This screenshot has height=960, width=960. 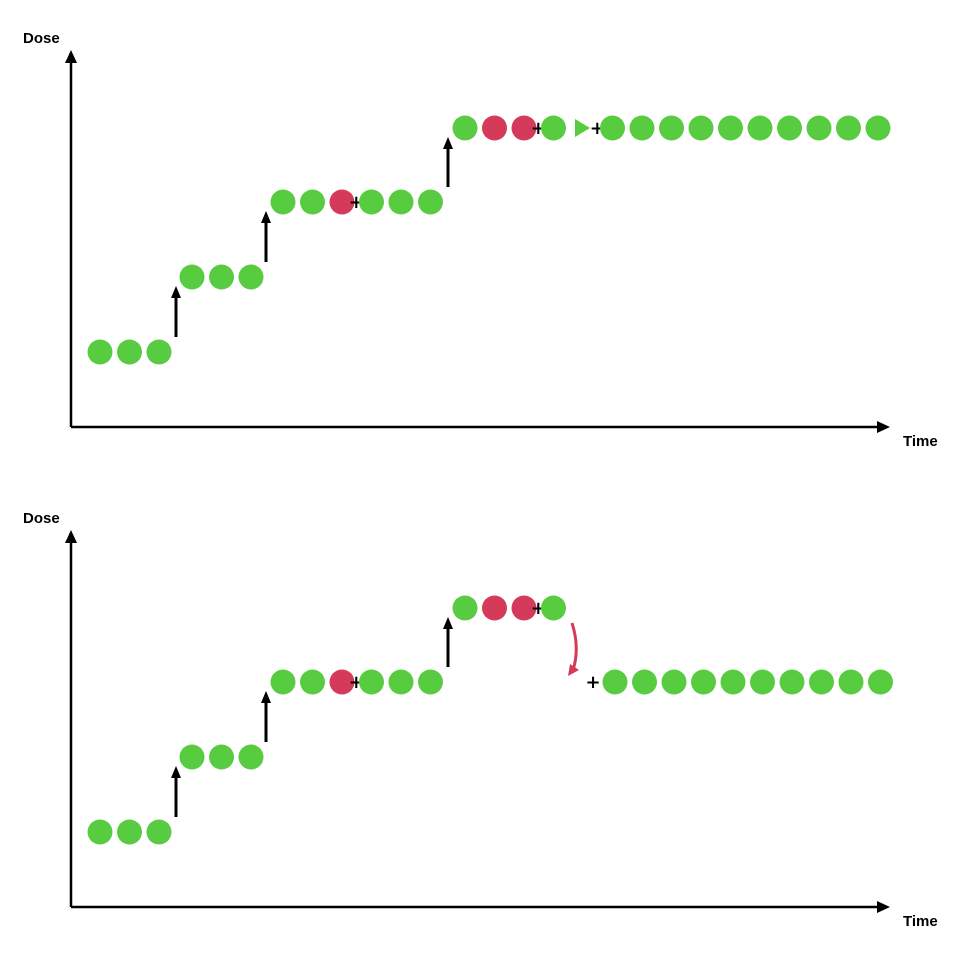 I want to click on continue-marker, so click(x=582, y=128).